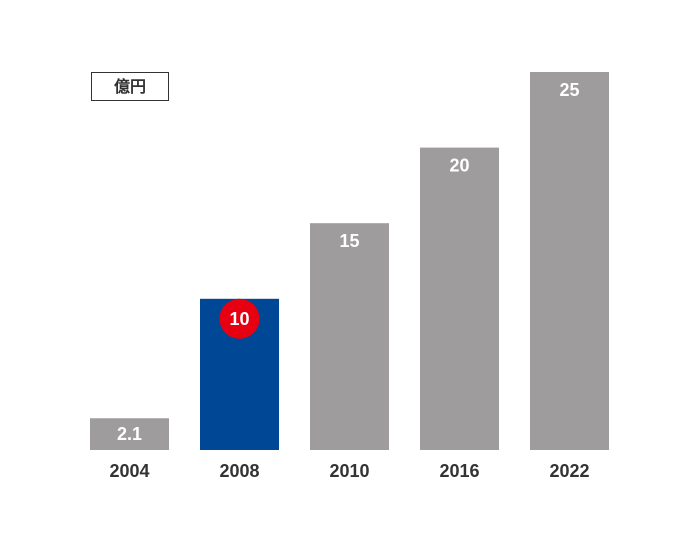  Describe the element at coordinates (129, 471) in the screenshot. I see `x-tick-2004: 2004` at that location.